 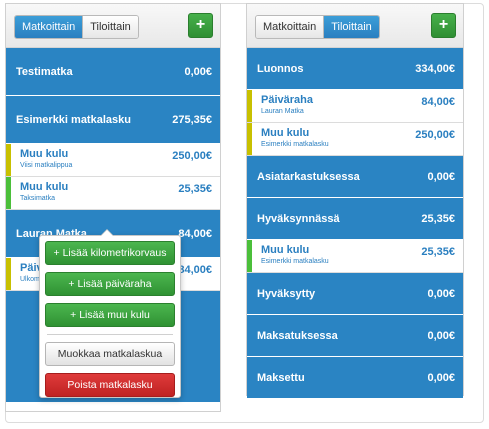 What do you see at coordinates (287, 100) in the screenshot?
I see `expense-title: Päiväraha` at bounding box center [287, 100].